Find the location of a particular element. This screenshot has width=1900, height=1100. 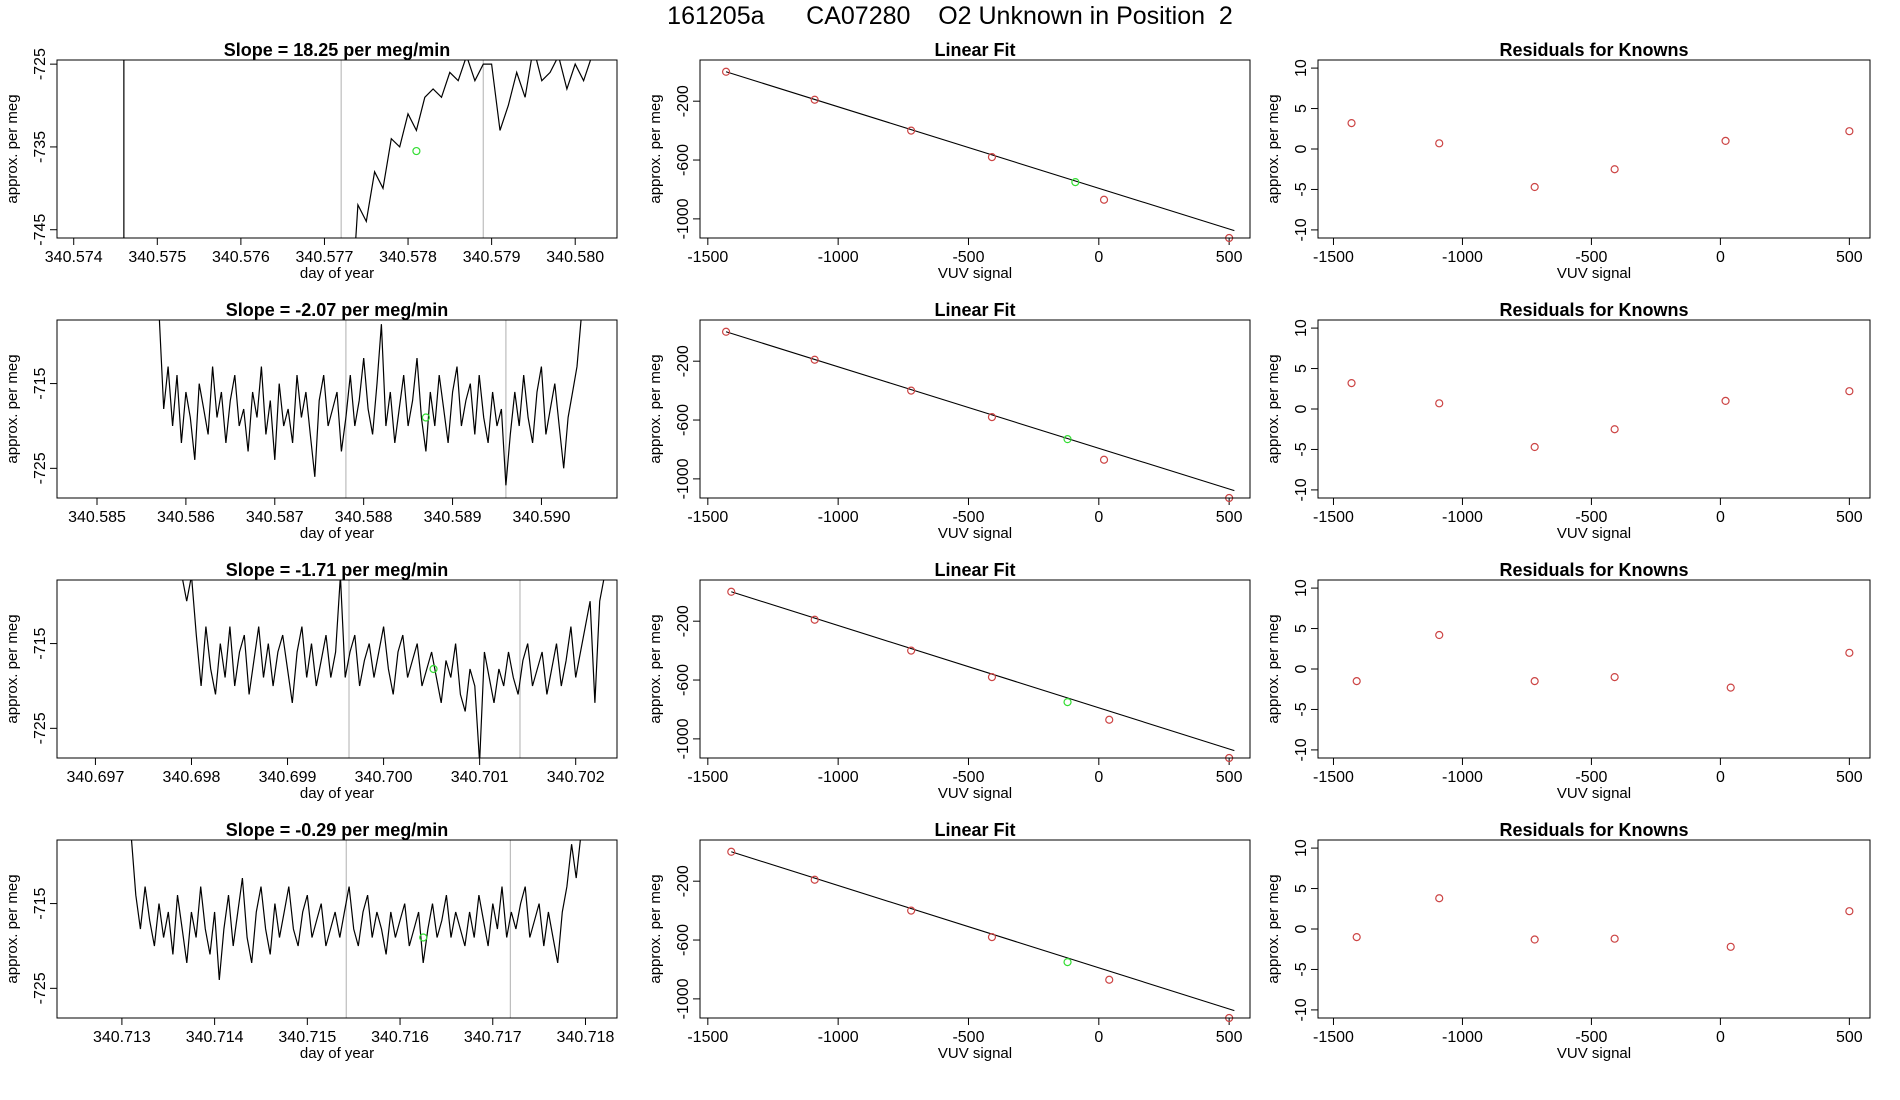

chart-12-xlabel: VUV signal is located at coordinates (1594, 1053).